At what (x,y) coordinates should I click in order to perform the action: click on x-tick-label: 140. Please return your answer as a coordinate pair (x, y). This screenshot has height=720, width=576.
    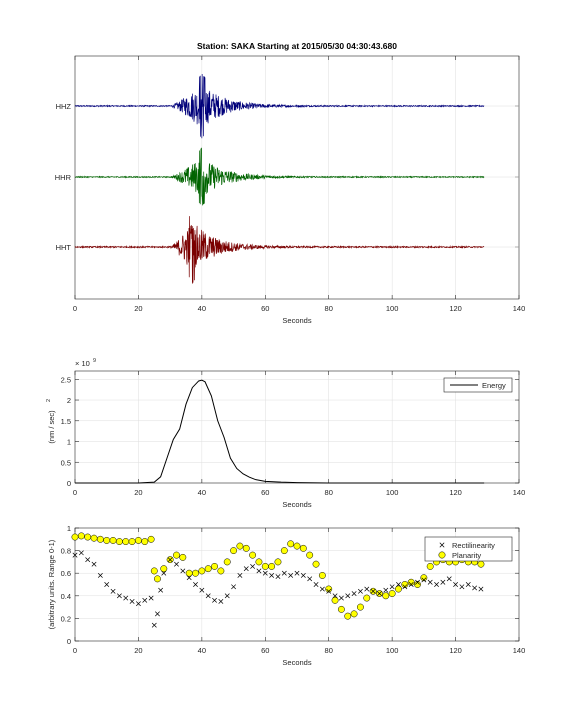
    Looking at the image, I should click on (519, 308).